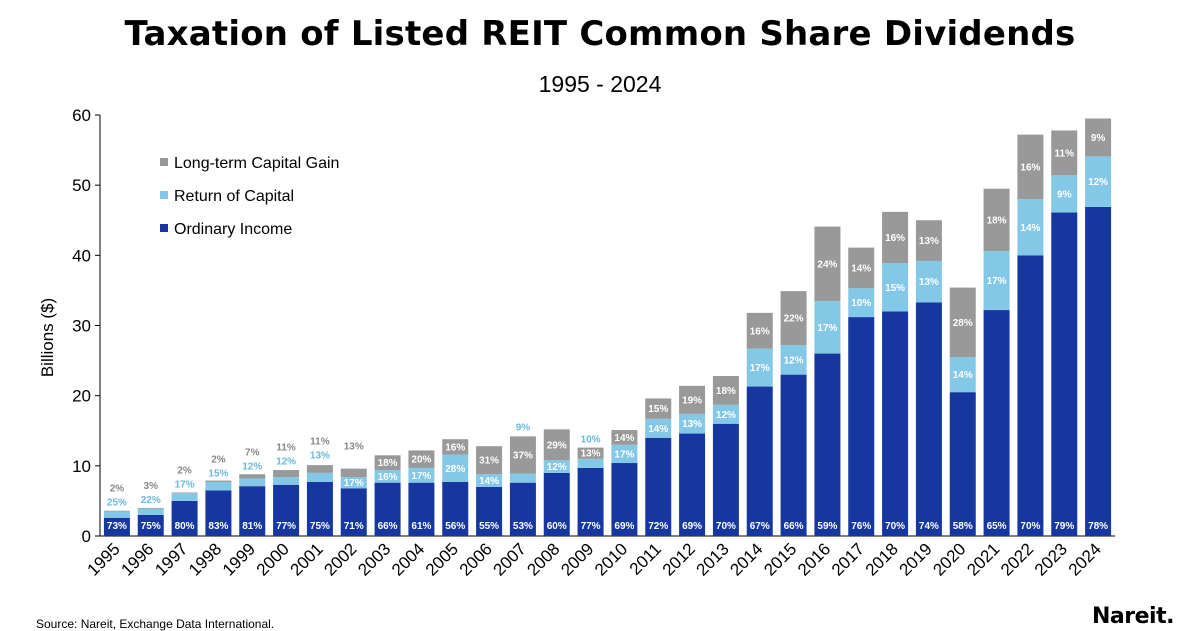 Image resolution: width=1200 pixels, height=631 pixels. I want to click on data-label-return-of-capital: 13%, so click(692, 424).